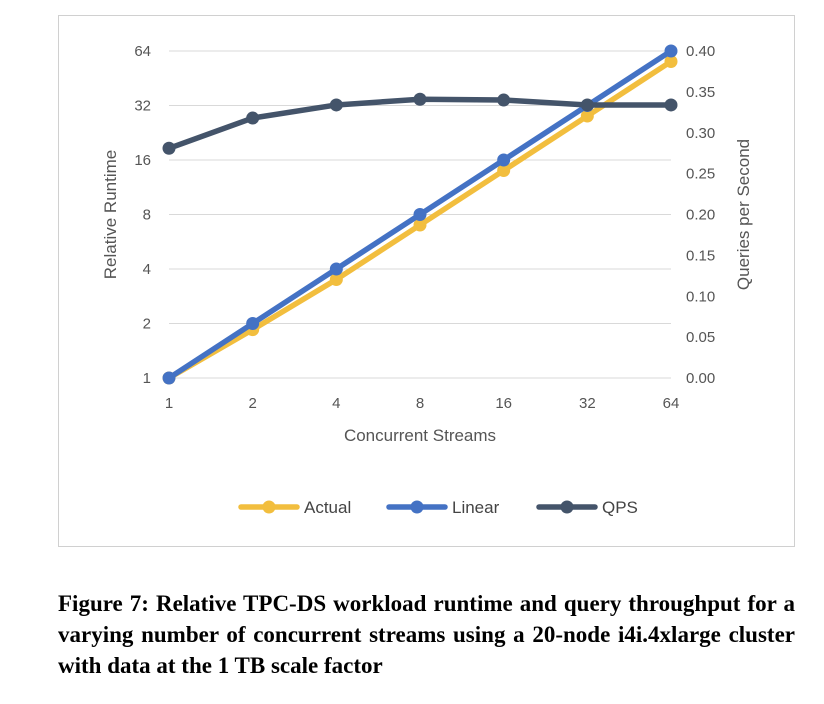 The height and width of the screenshot is (704, 824). What do you see at coordinates (700, 51) in the screenshot?
I see `y2-tick-label: 0.40` at bounding box center [700, 51].